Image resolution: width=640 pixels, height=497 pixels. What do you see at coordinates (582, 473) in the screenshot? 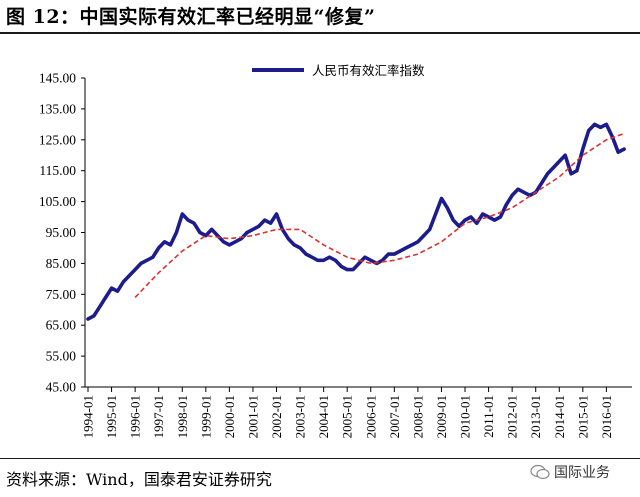
I see `watermark-text: 国际业务` at bounding box center [582, 473].